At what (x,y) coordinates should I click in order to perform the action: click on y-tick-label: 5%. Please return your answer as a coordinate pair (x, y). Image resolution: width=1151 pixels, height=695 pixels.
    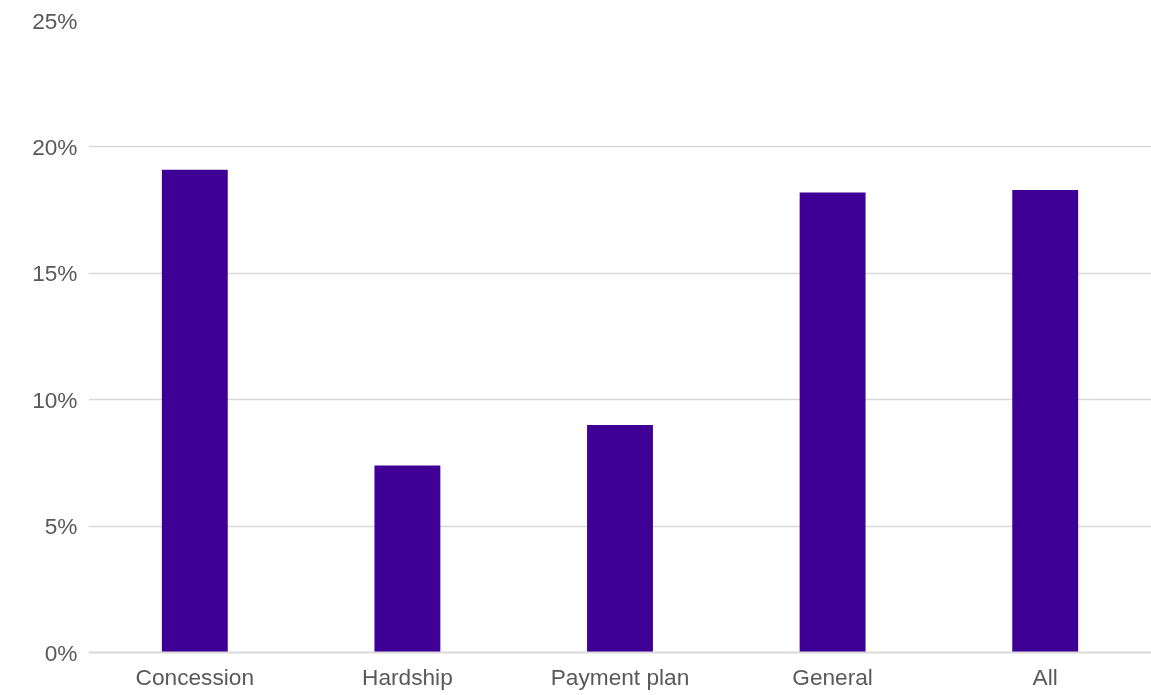
    Looking at the image, I should click on (61, 526).